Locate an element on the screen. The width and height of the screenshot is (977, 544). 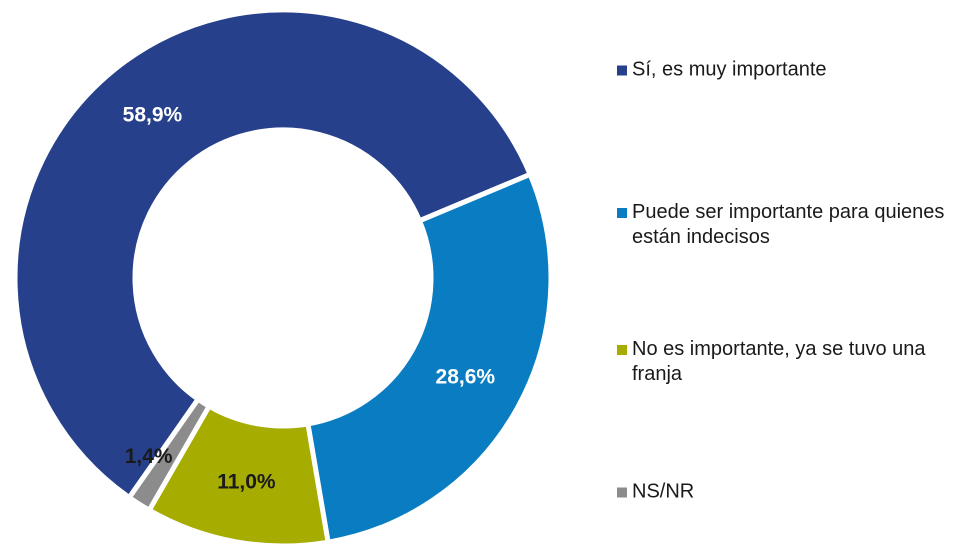
donut-segment is located at coordinates (169, 454).